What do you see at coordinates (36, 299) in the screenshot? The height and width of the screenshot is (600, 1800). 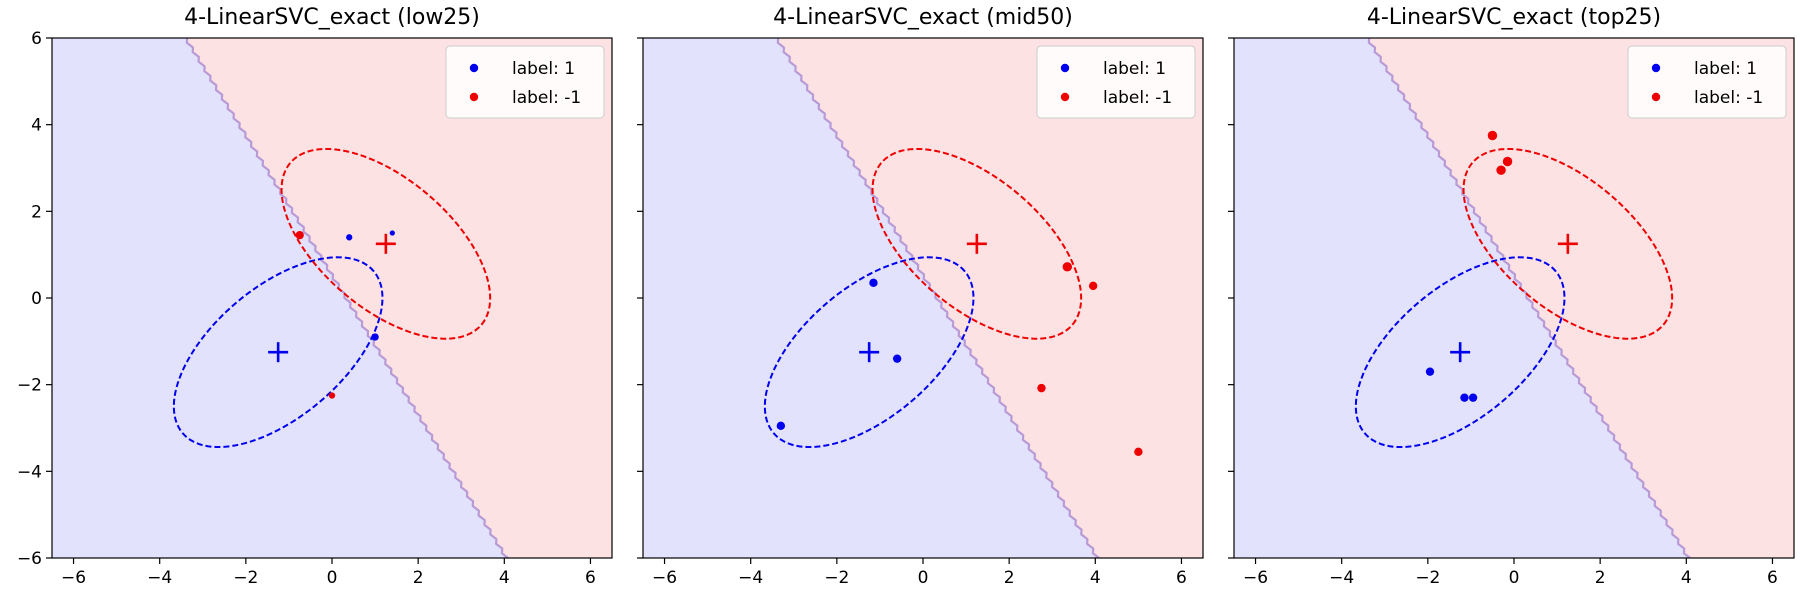 I see `y-tick-label: 0` at bounding box center [36, 299].